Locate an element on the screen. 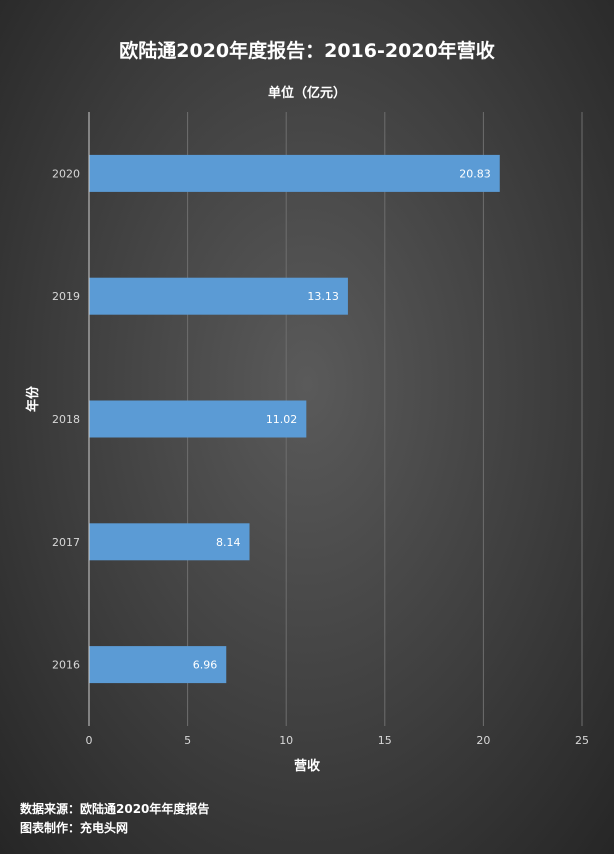  x-tick-label: 10 is located at coordinates (286, 740).